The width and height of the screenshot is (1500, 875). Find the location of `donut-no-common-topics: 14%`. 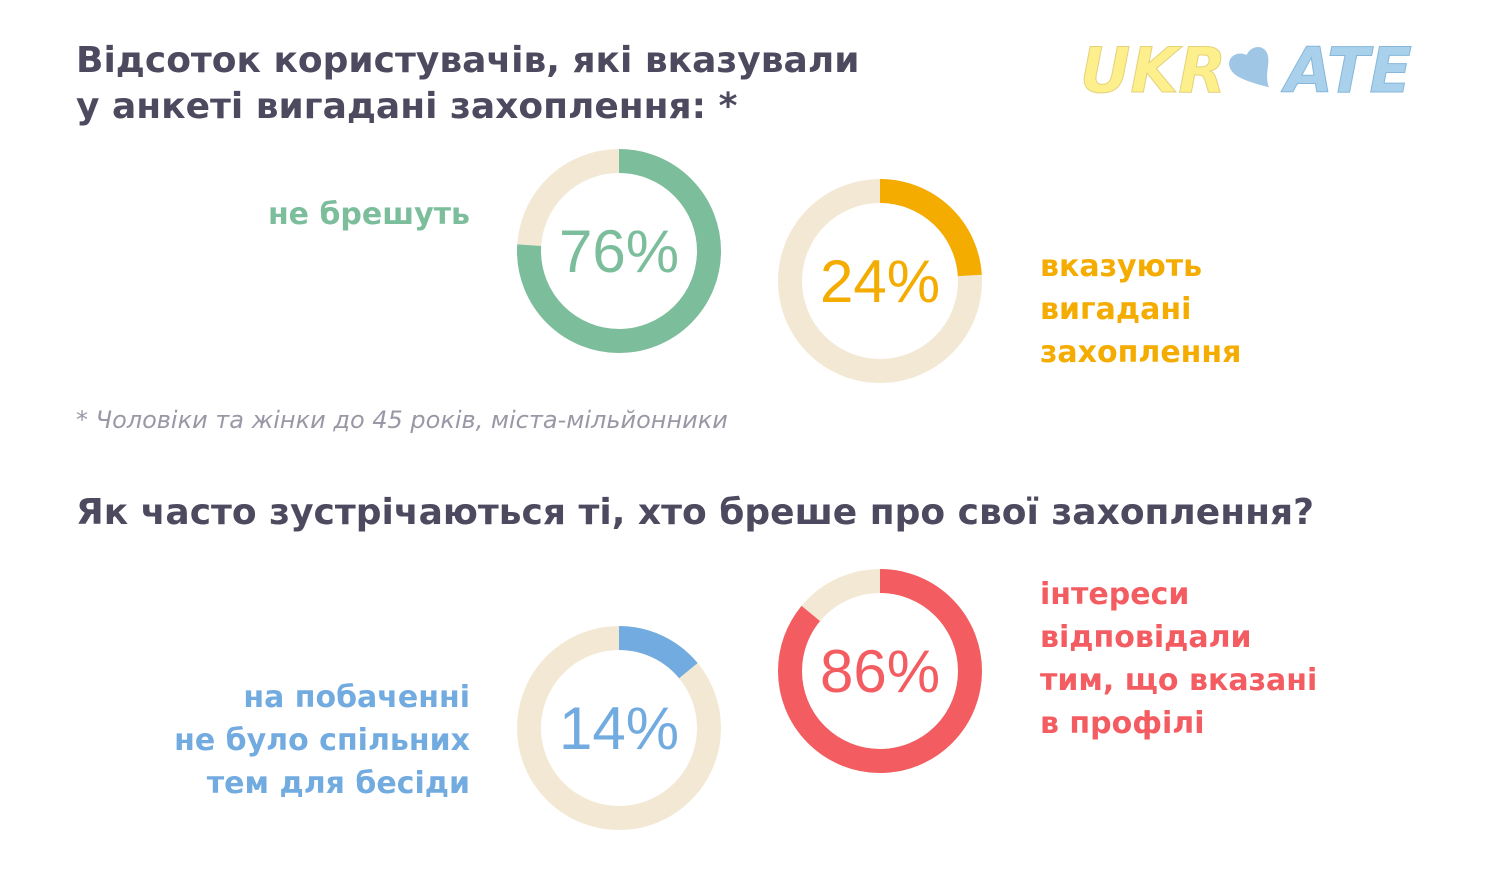

donut-no-common-topics: 14% is located at coordinates (619, 728).